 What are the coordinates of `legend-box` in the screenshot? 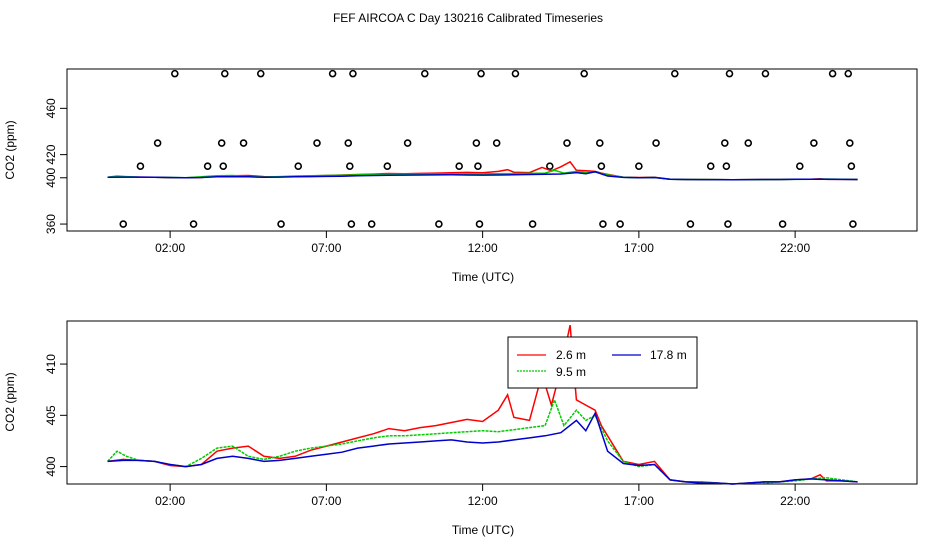 It's located at (602, 362).